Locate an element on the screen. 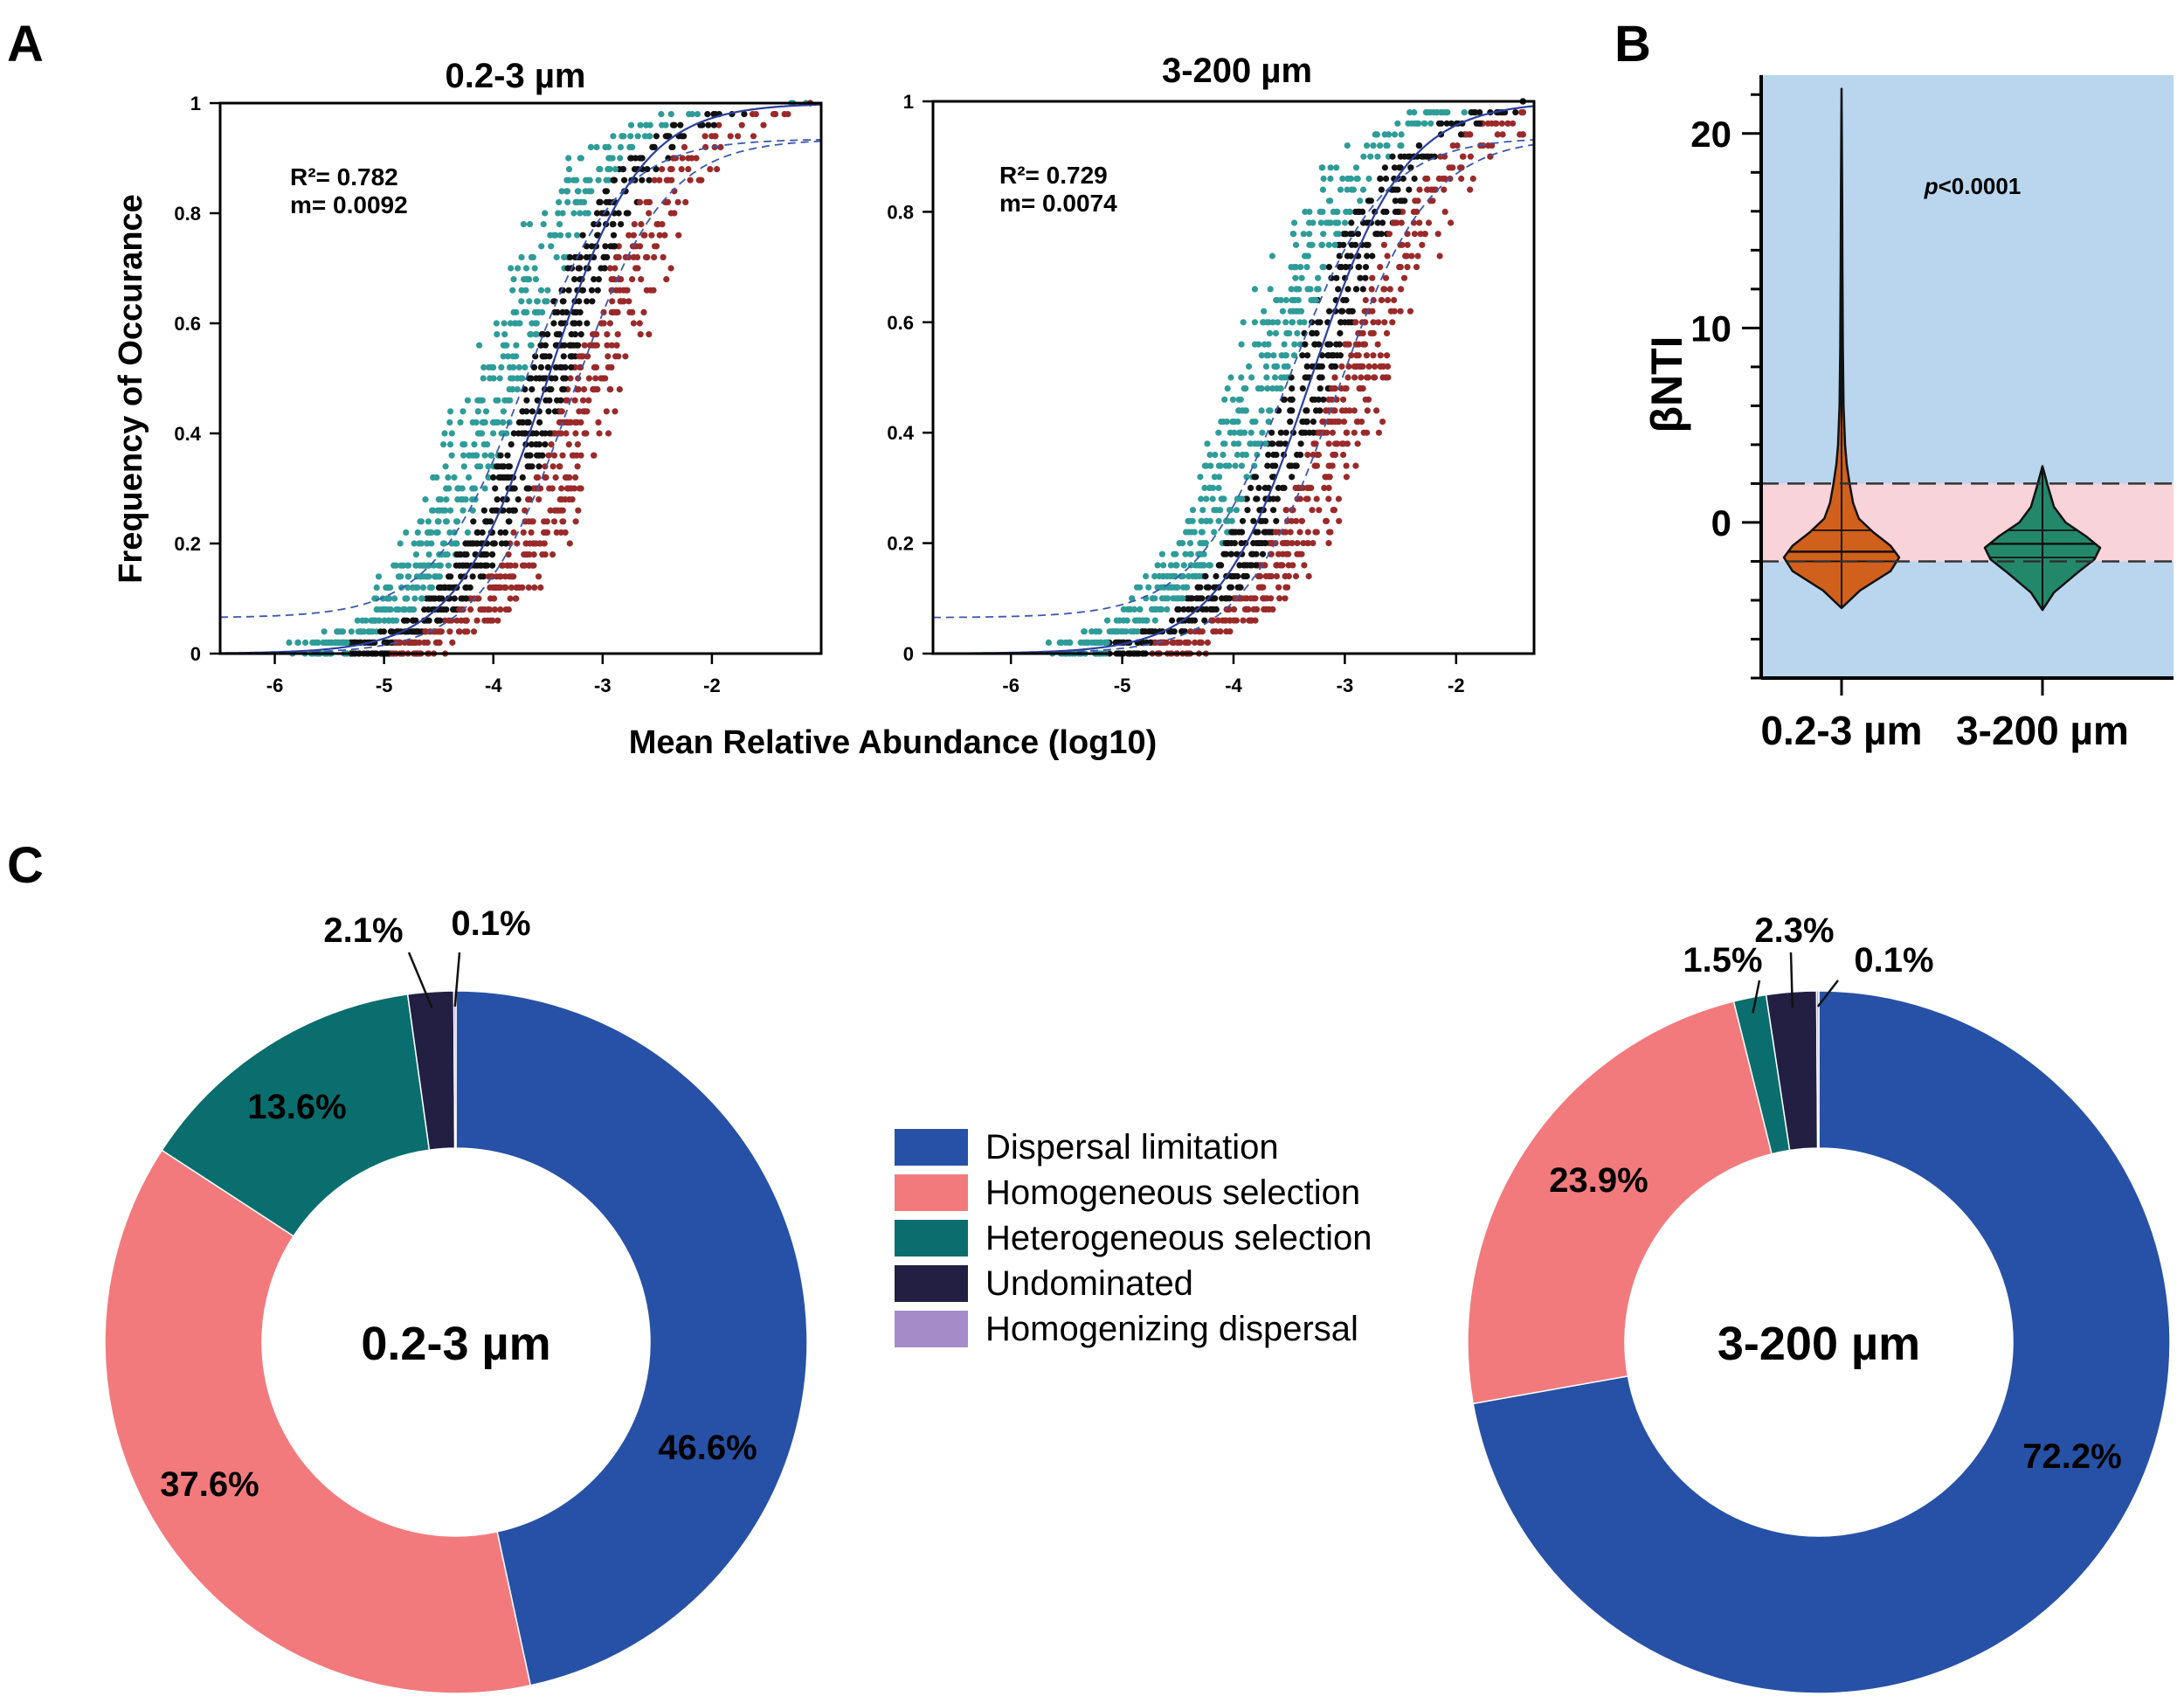  y-tick-label: 0.6 is located at coordinates (187, 324).